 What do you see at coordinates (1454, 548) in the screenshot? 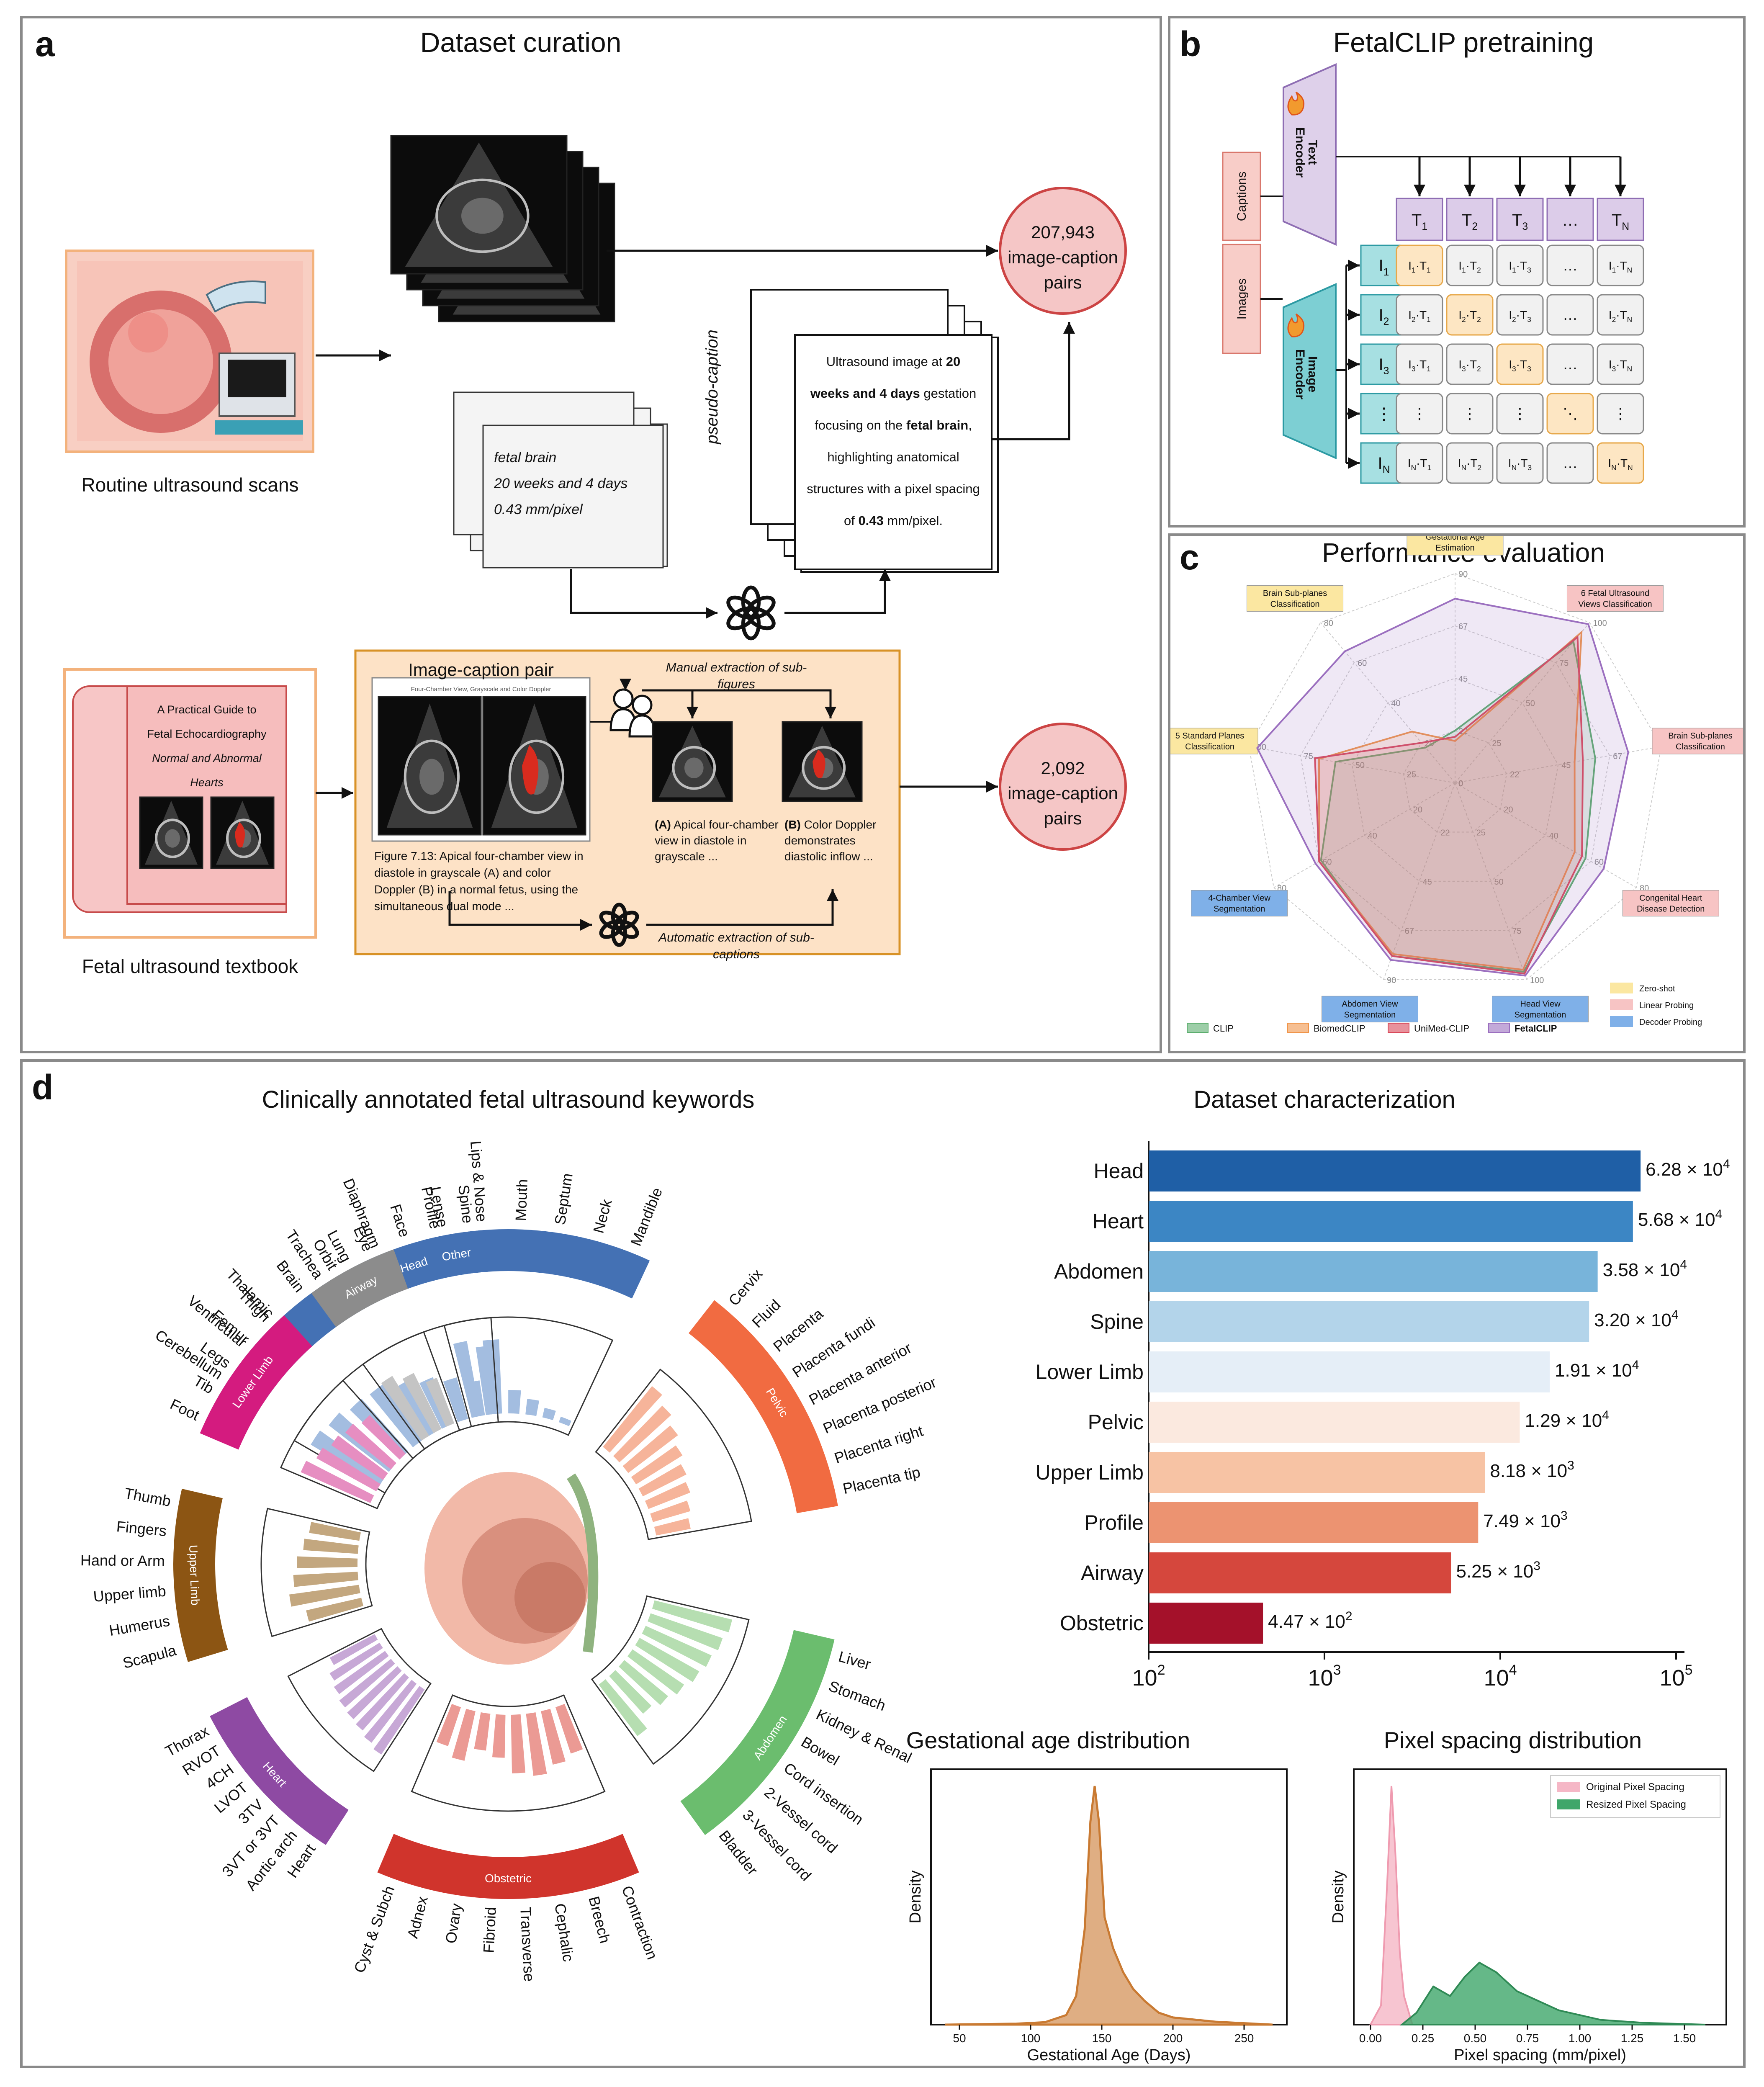
I see `radar-axis-label: Estimation` at bounding box center [1454, 548].